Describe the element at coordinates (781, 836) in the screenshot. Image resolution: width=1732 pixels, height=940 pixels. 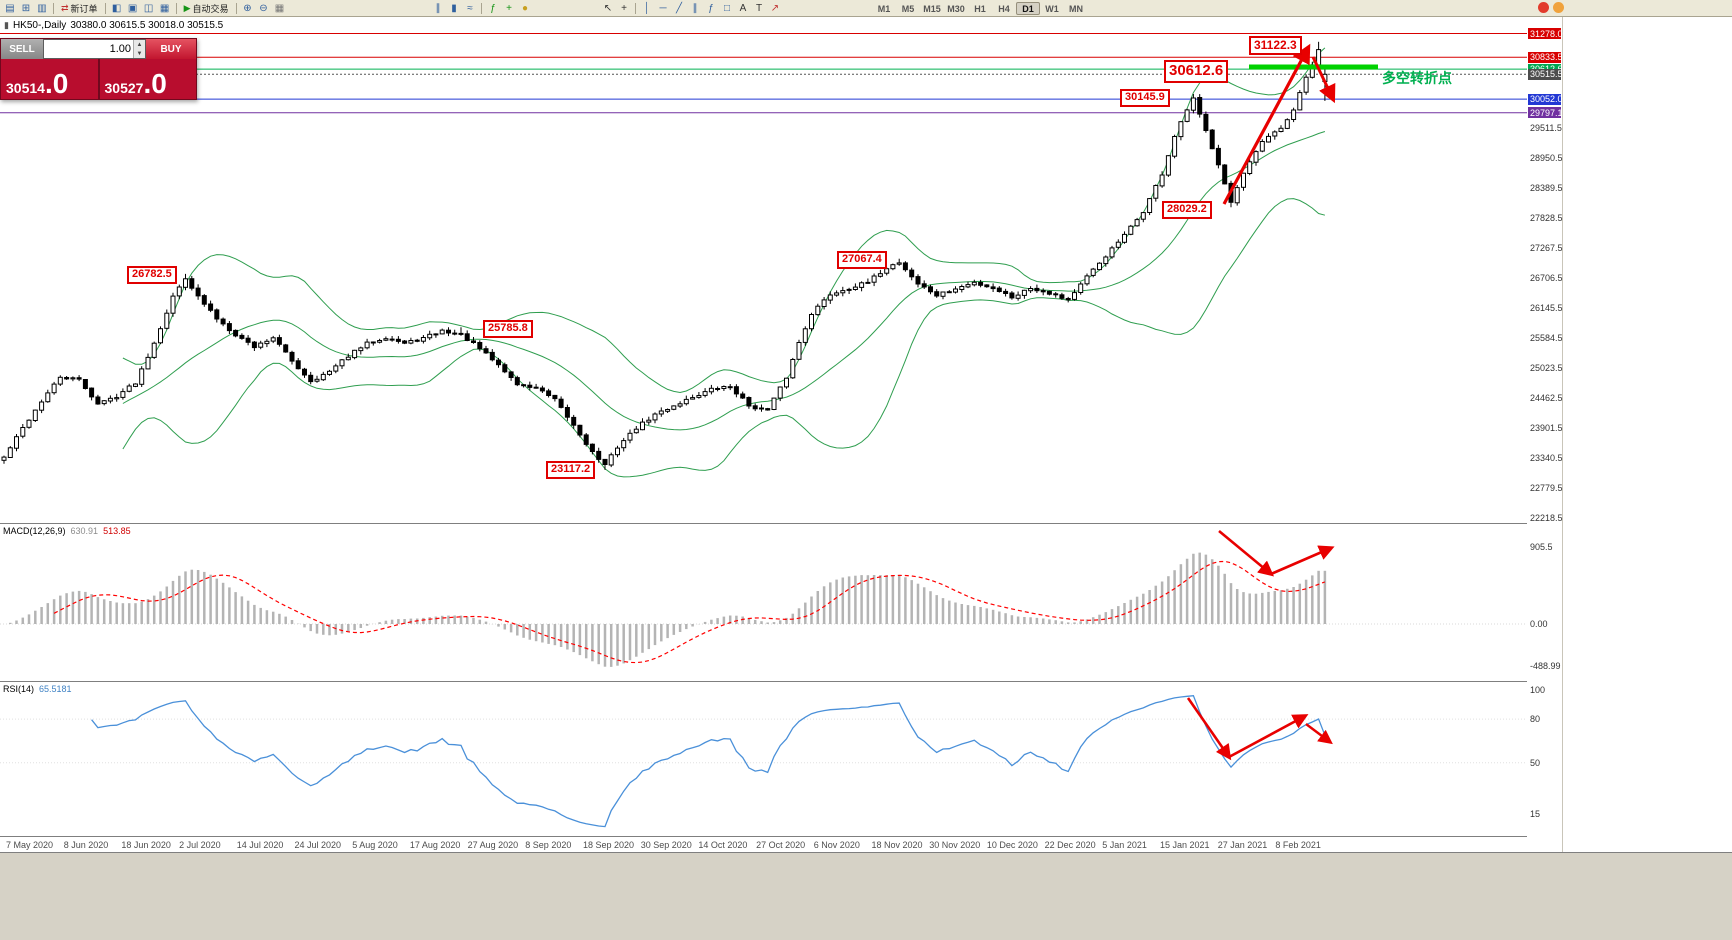
I see `time-axis-separator` at that location.